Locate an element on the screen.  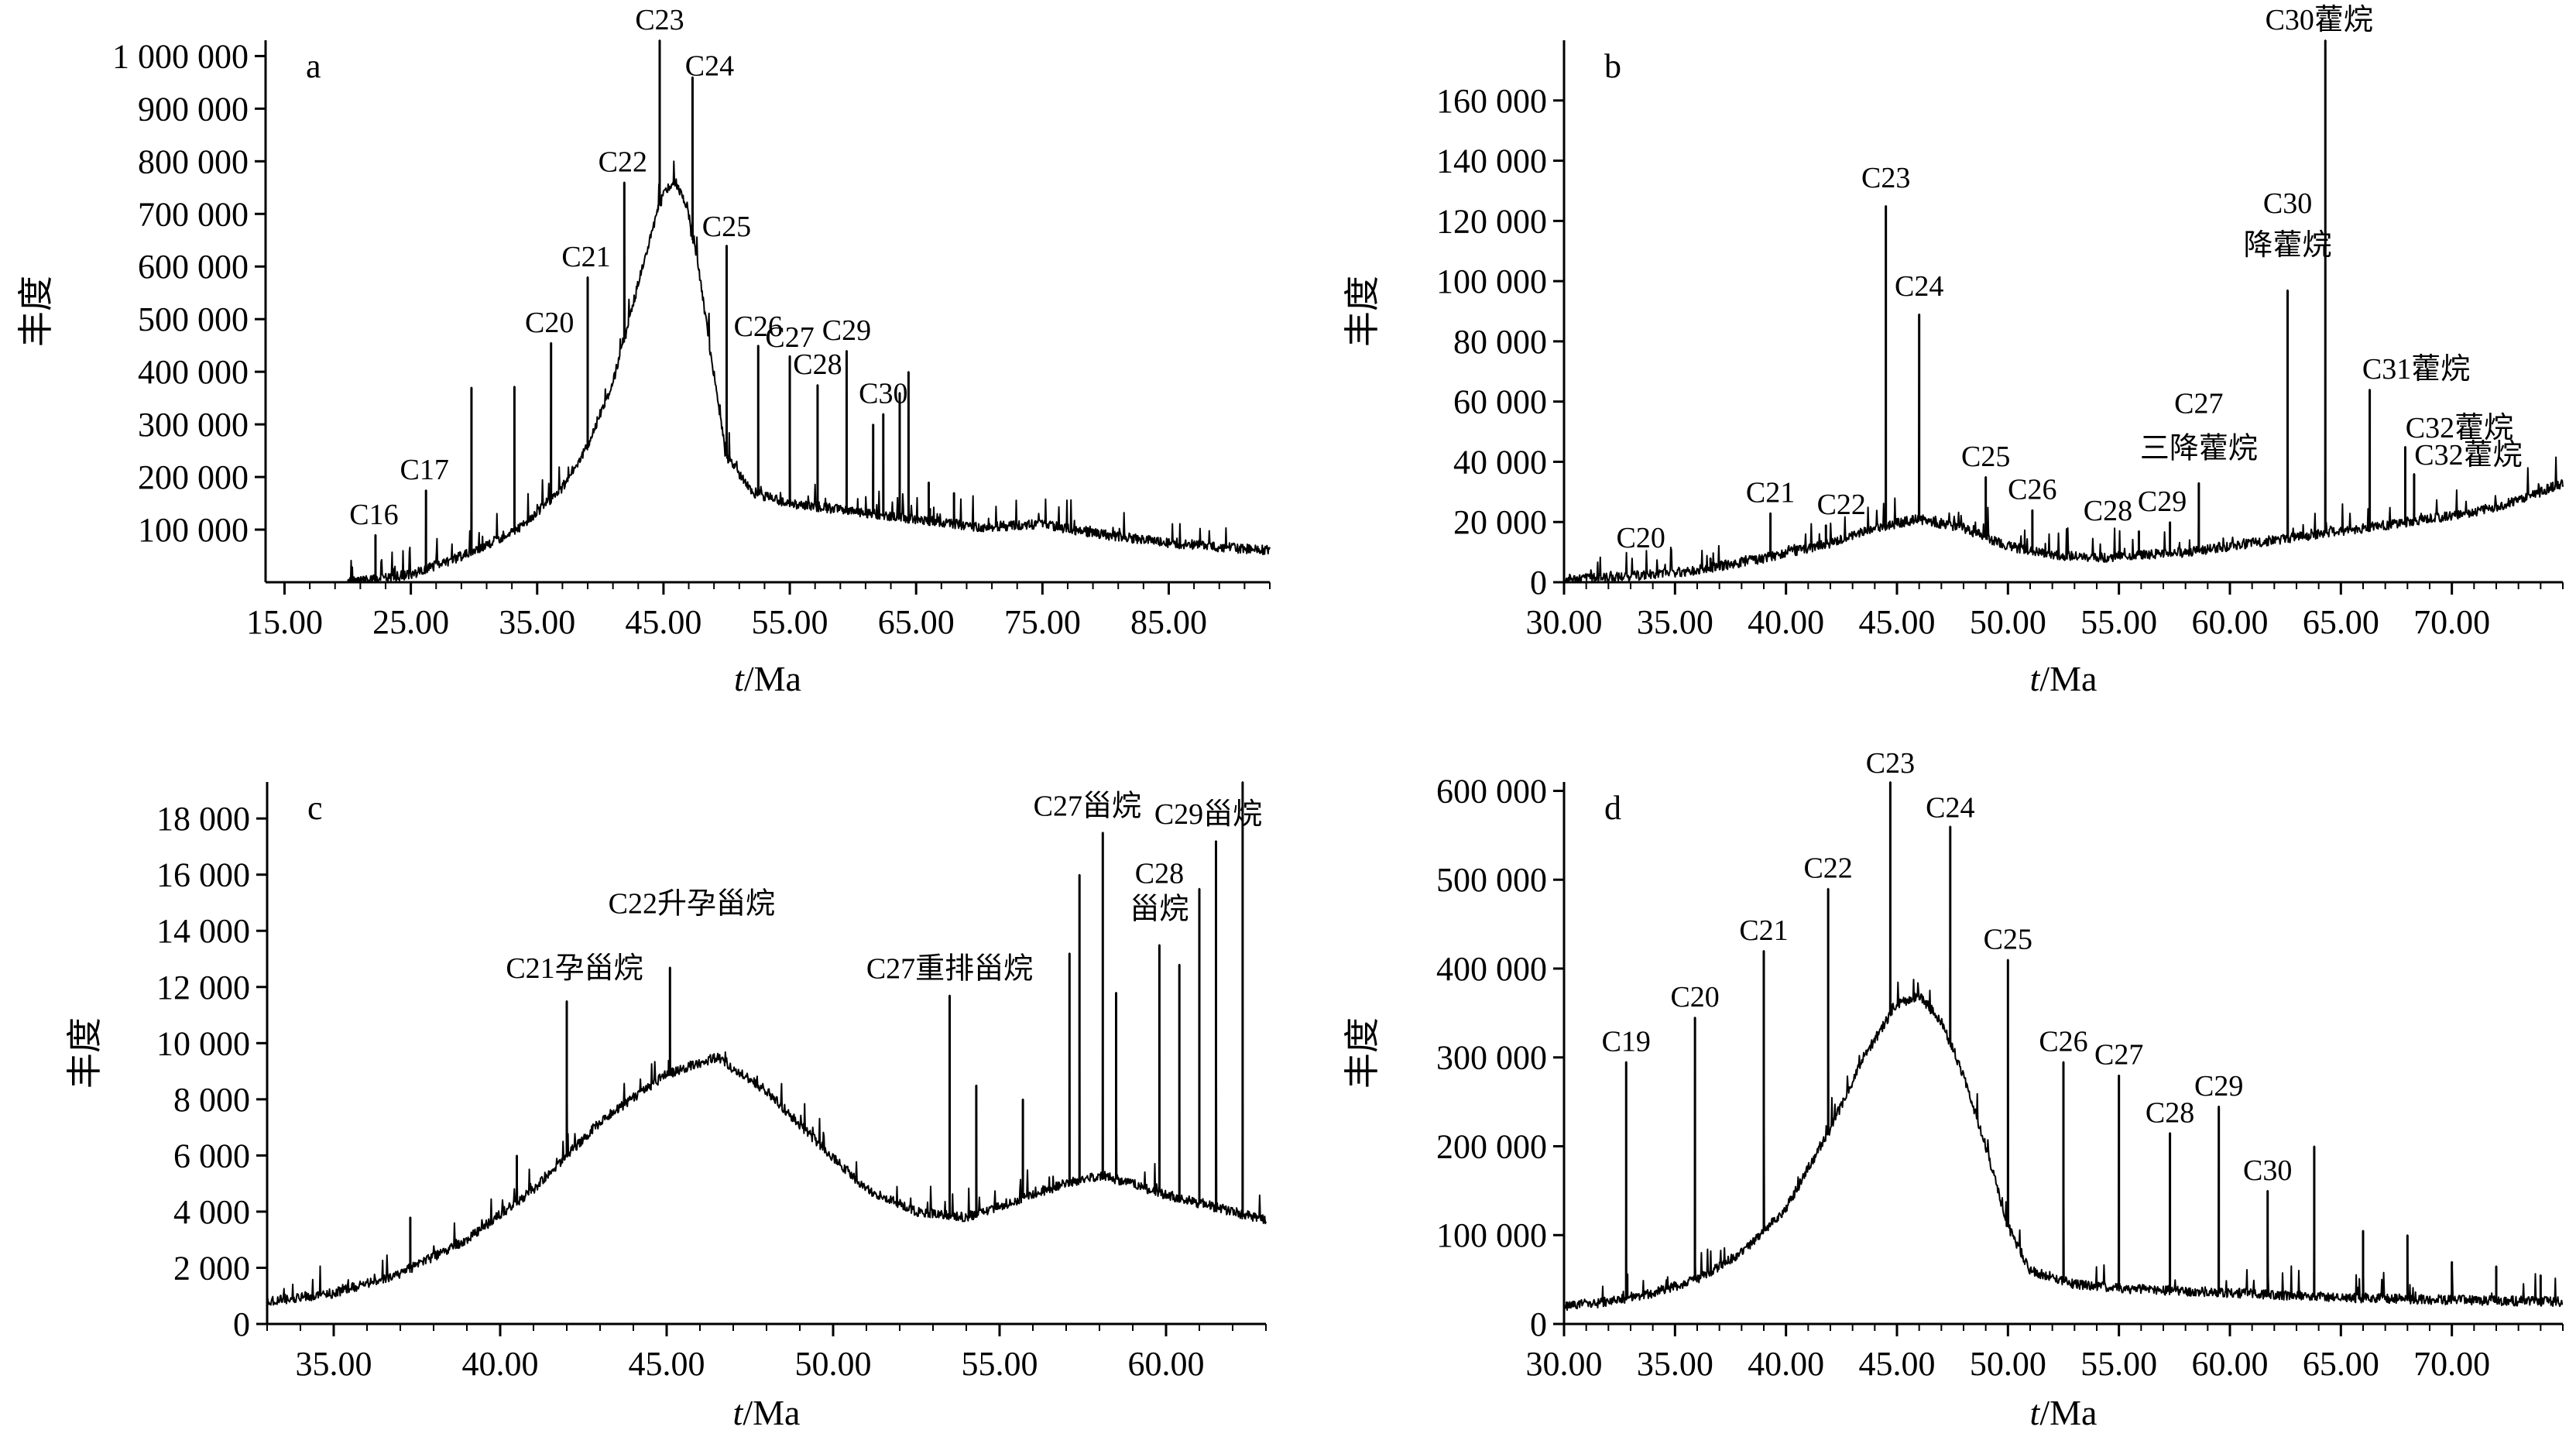
y-tick-label: 12 000 is located at coordinates (203, 988).